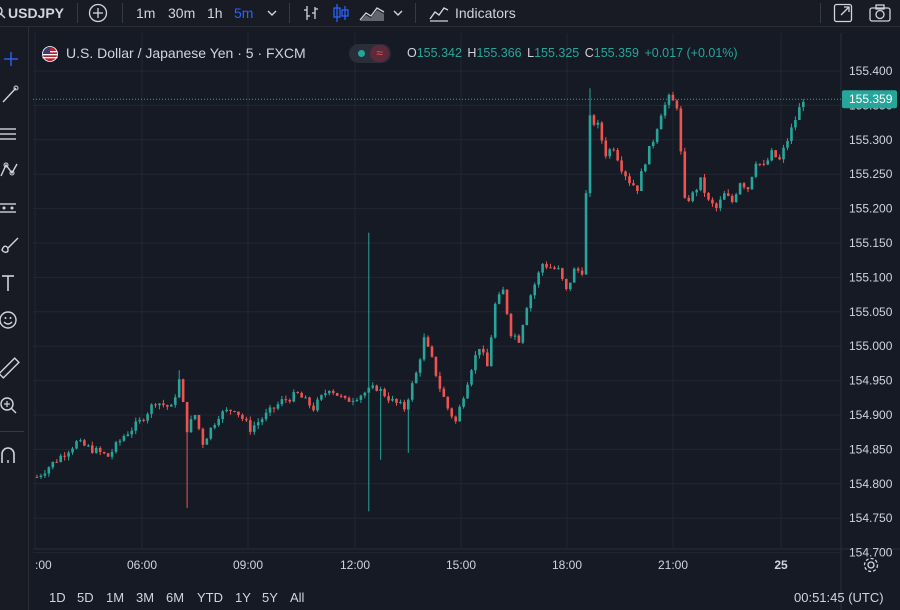 The height and width of the screenshot is (610, 900). I want to click on search-icon, so click(3, 13).